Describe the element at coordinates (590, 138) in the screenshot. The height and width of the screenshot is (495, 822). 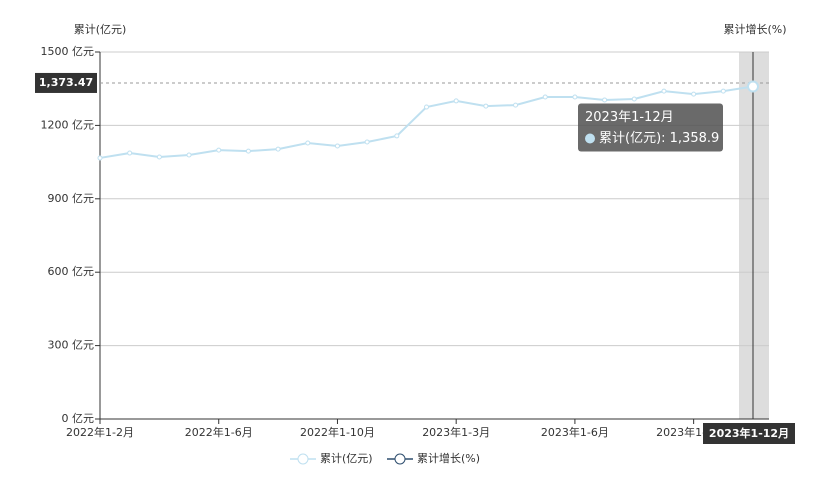
I see `tooltip-marker` at that location.